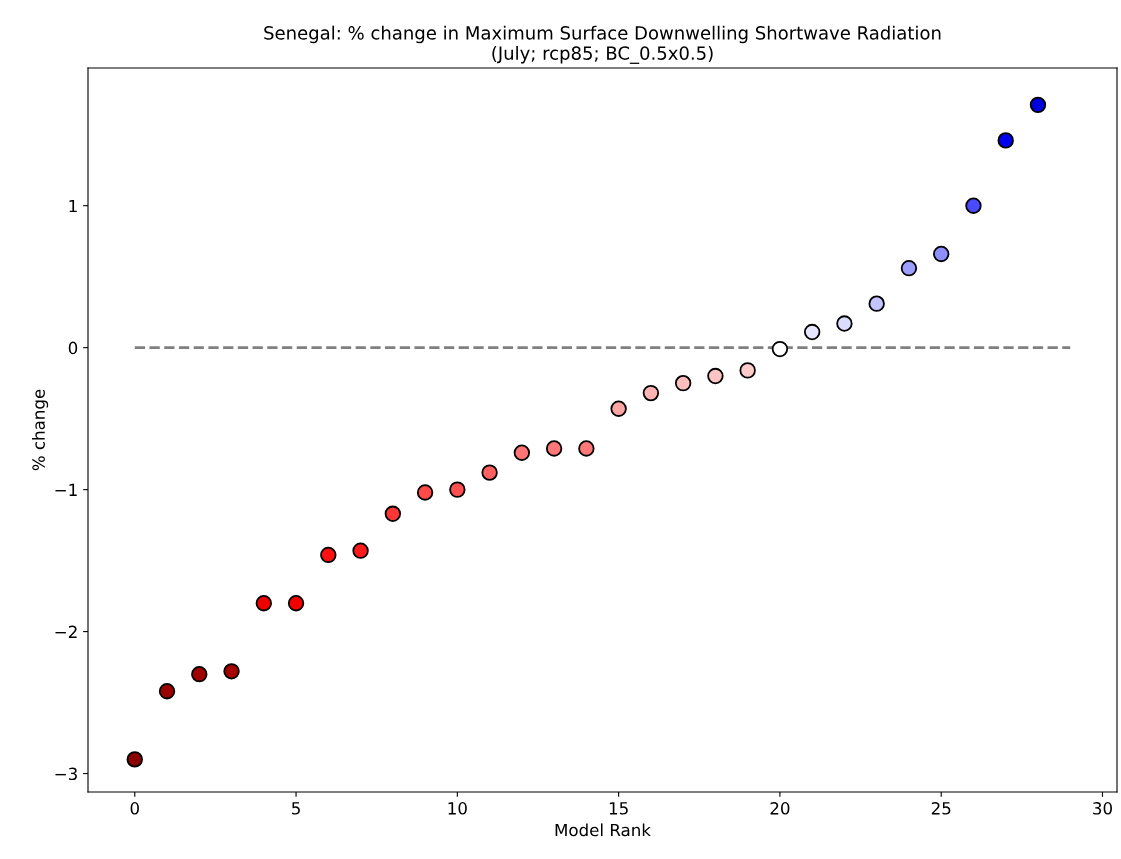 The width and height of the screenshot is (1121, 859). Describe the element at coordinates (780, 808) in the screenshot. I see `x-tick-label: 20` at that location.